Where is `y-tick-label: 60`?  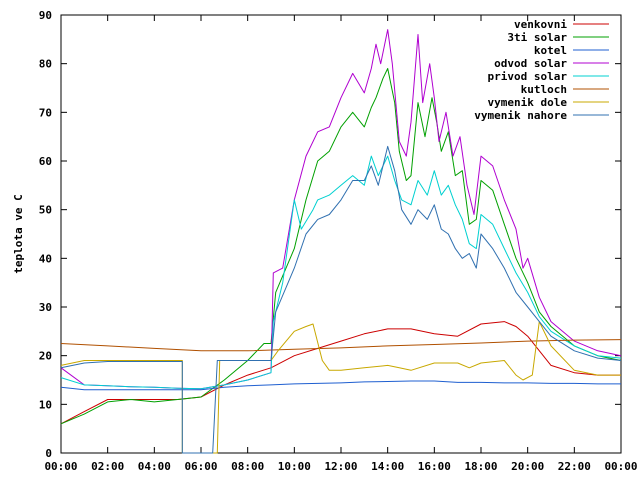
y-tick-label: 60 is located at coordinates (45, 161).